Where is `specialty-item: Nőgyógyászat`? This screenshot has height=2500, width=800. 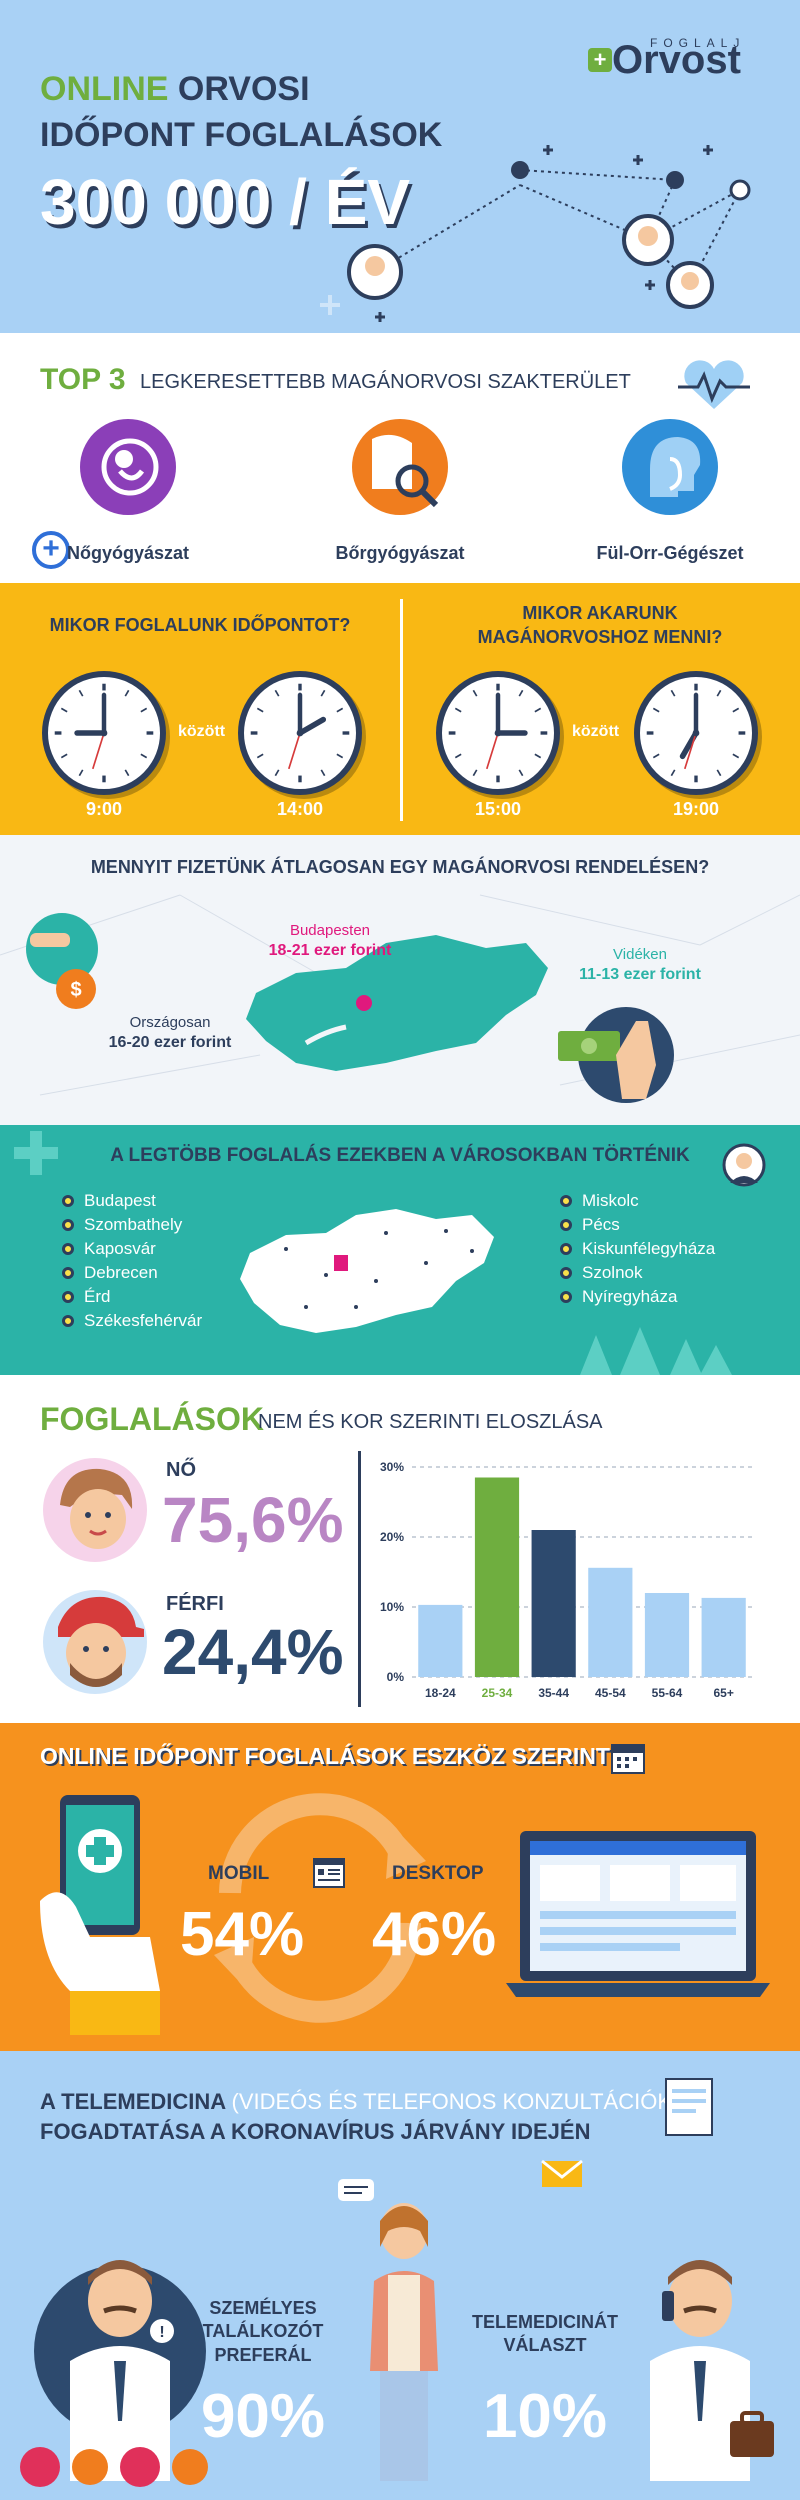 specialty-item: Nőgyógyászat is located at coordinates (128, 491).